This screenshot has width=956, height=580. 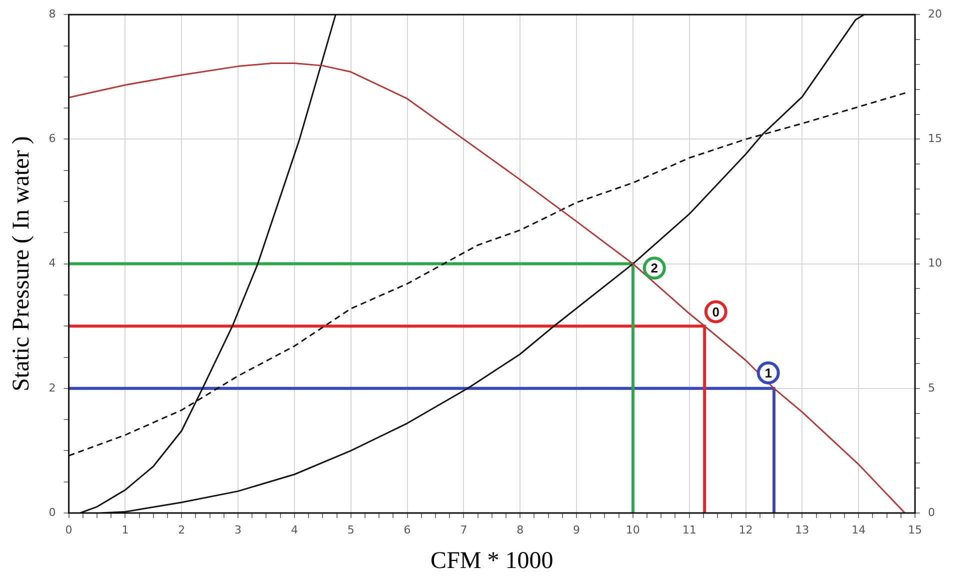 What do you see at coordinates (716, 312) in the screenshot?
I see `annotation: 0` at bounding box center [716, 312].